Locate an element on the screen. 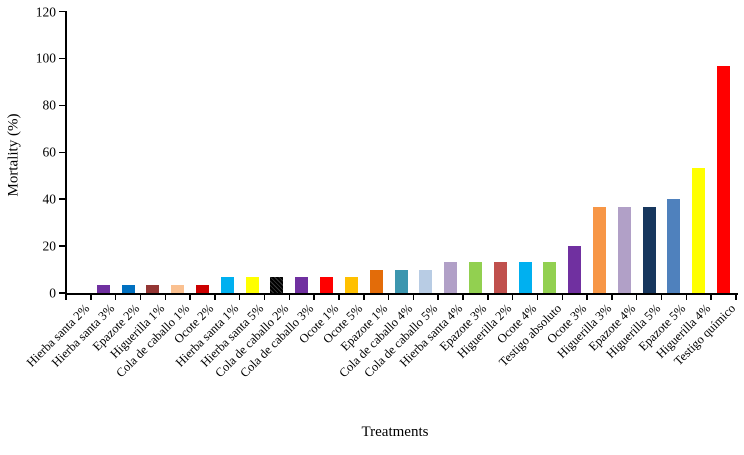  y-tick-label: 20 is located at coordinates (49, 246).